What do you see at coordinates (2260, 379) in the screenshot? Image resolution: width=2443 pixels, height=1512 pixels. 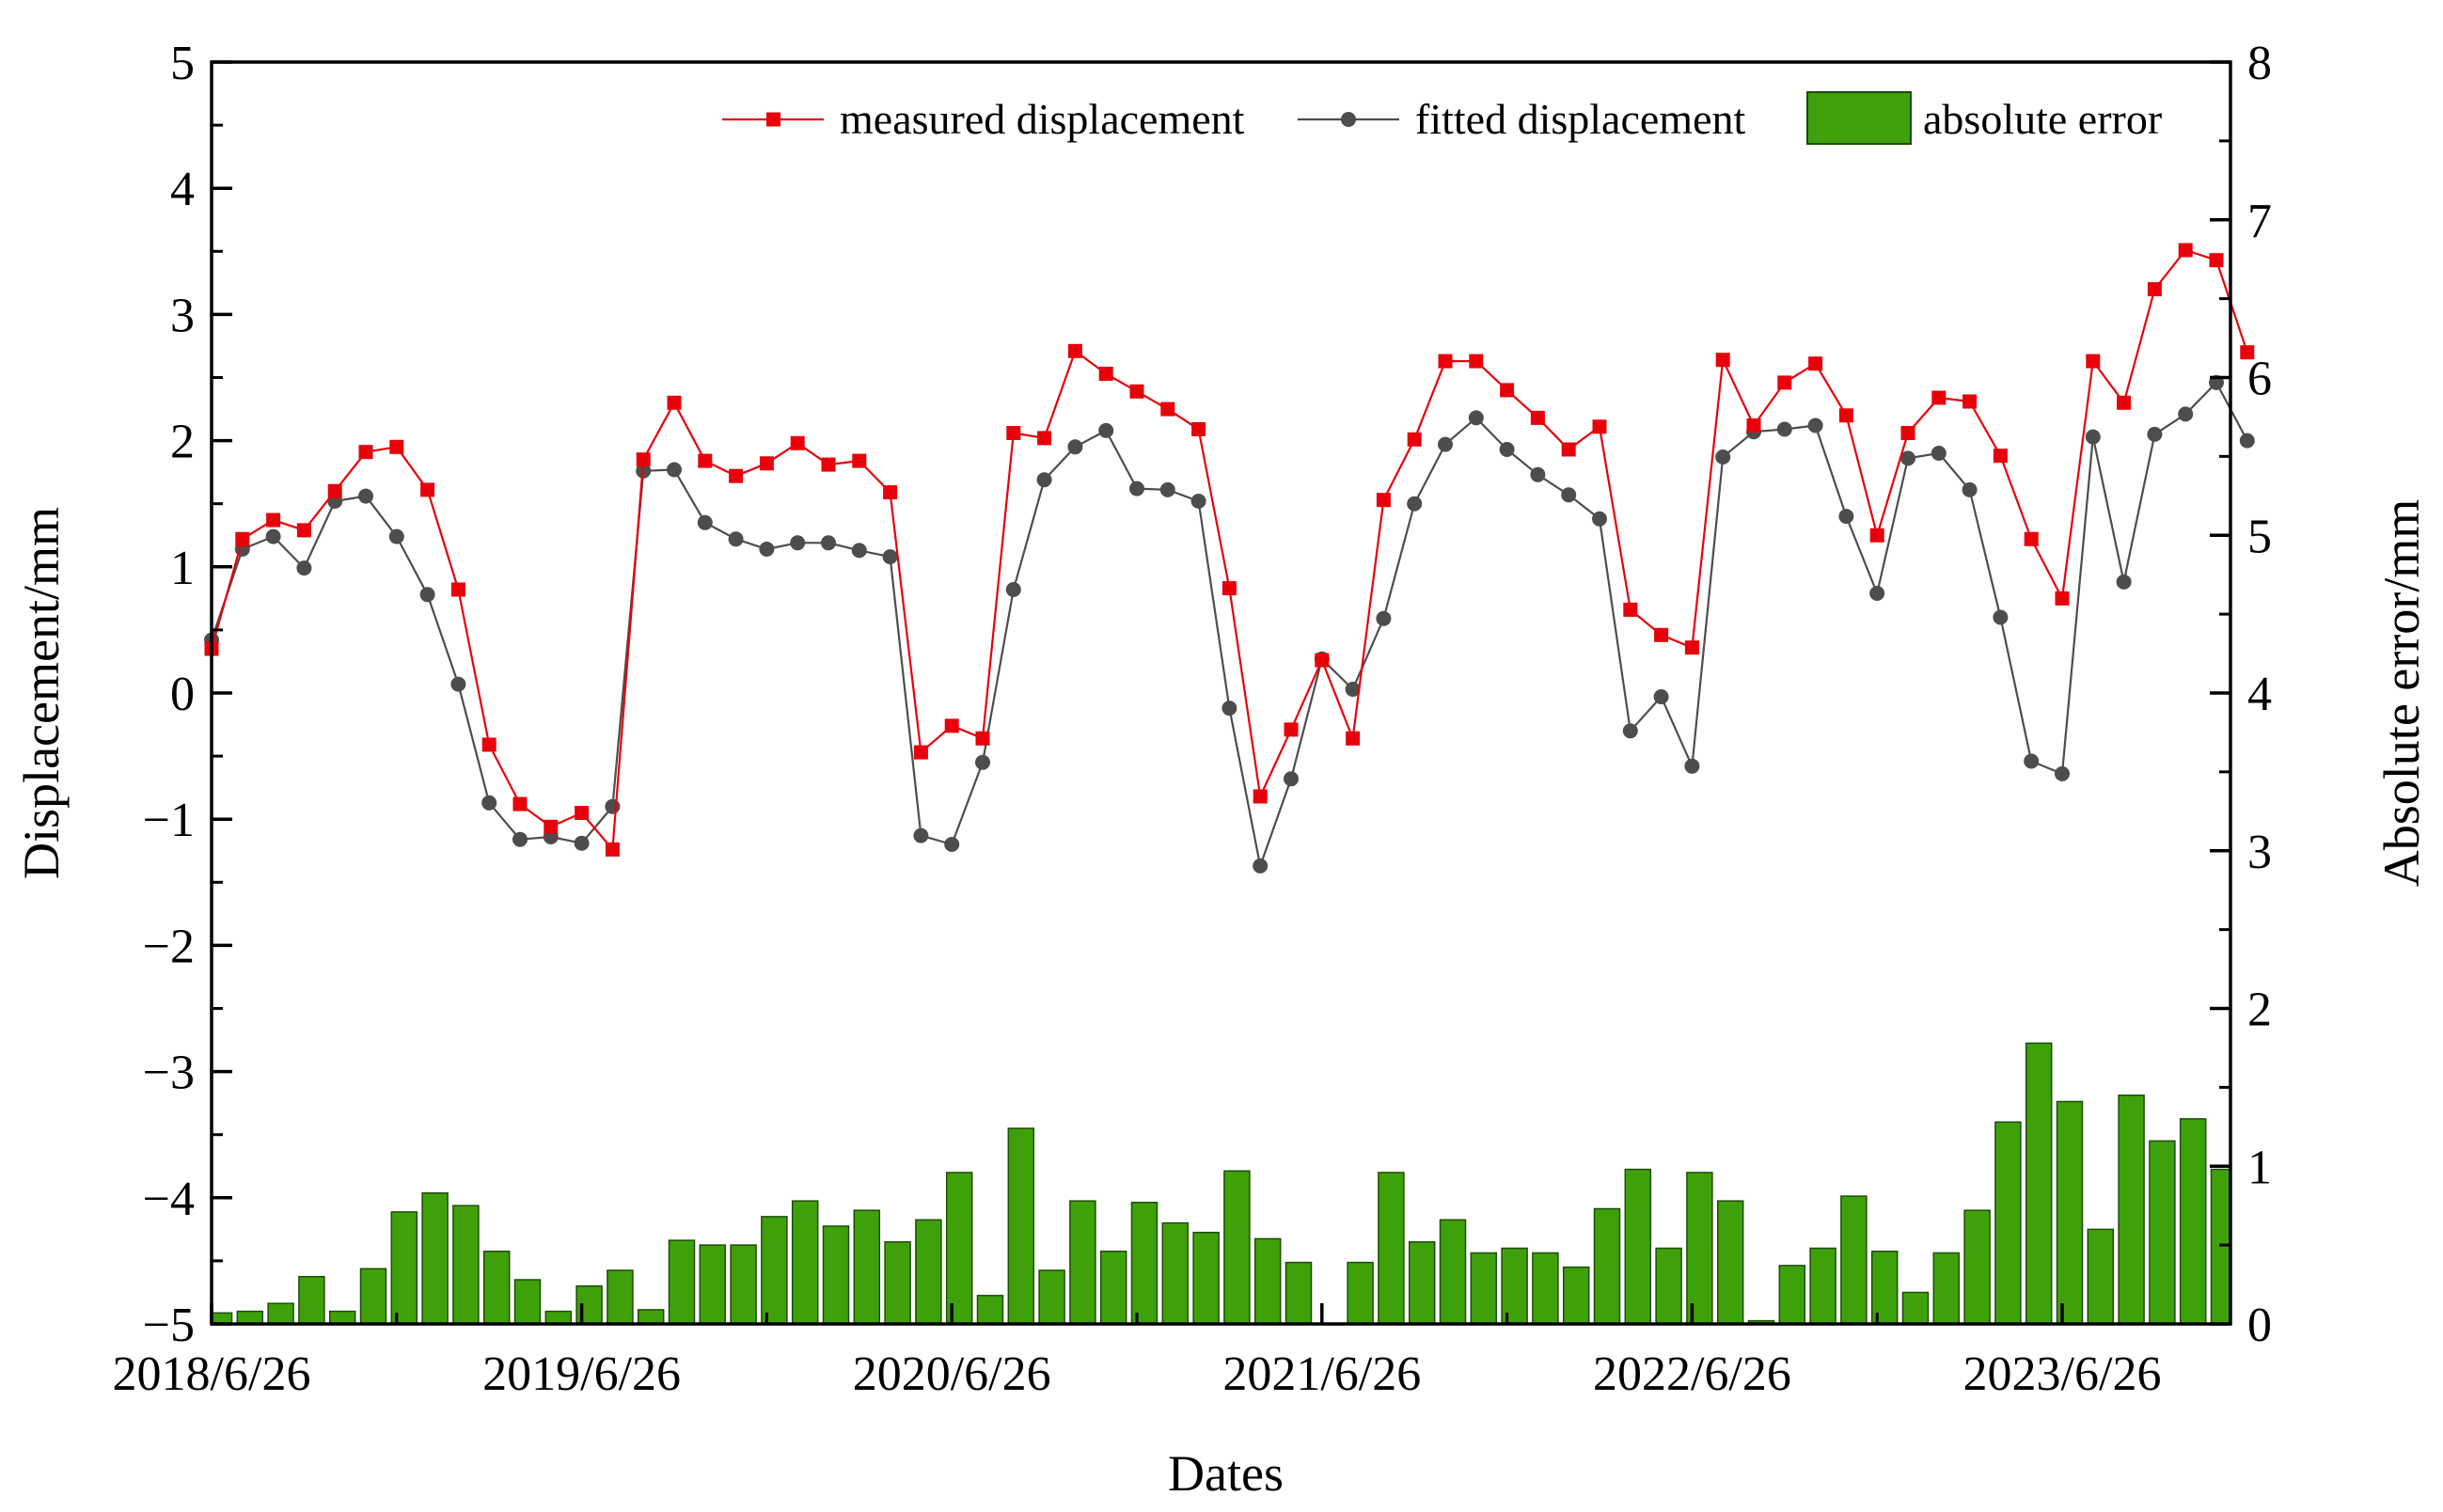 I see `right-tick-label: 6` at bounding box center [2260, 379].